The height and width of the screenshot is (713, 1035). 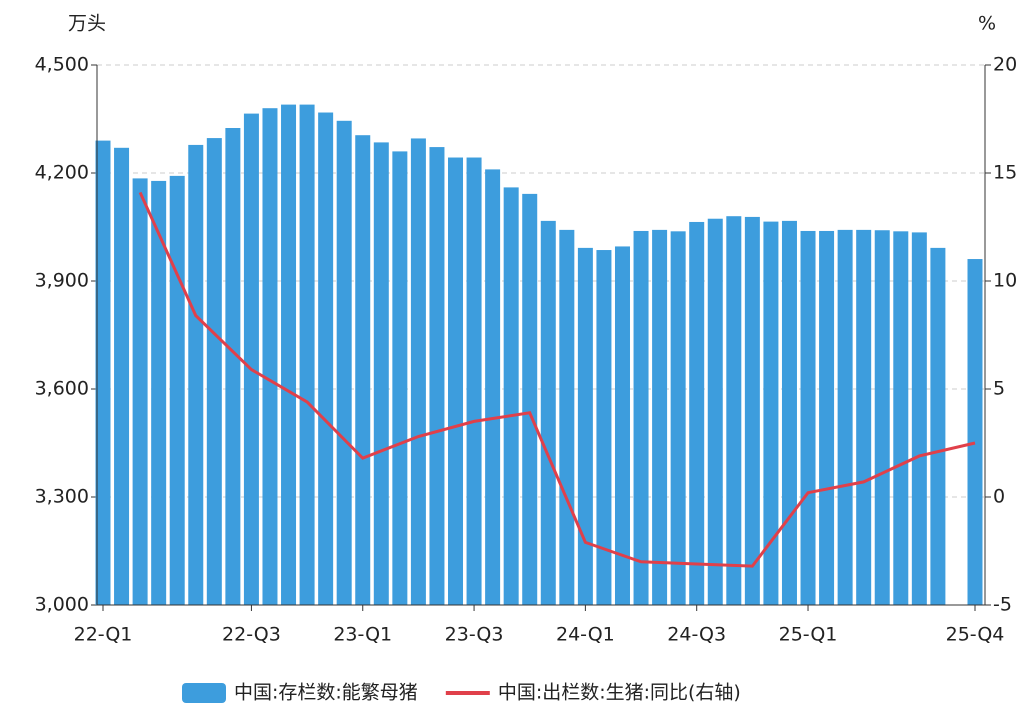 What do you see at coordinates (103, 635) in the screenshot?
I see `x-tick-label: 22-Q1` at bounding box center [103, 635].